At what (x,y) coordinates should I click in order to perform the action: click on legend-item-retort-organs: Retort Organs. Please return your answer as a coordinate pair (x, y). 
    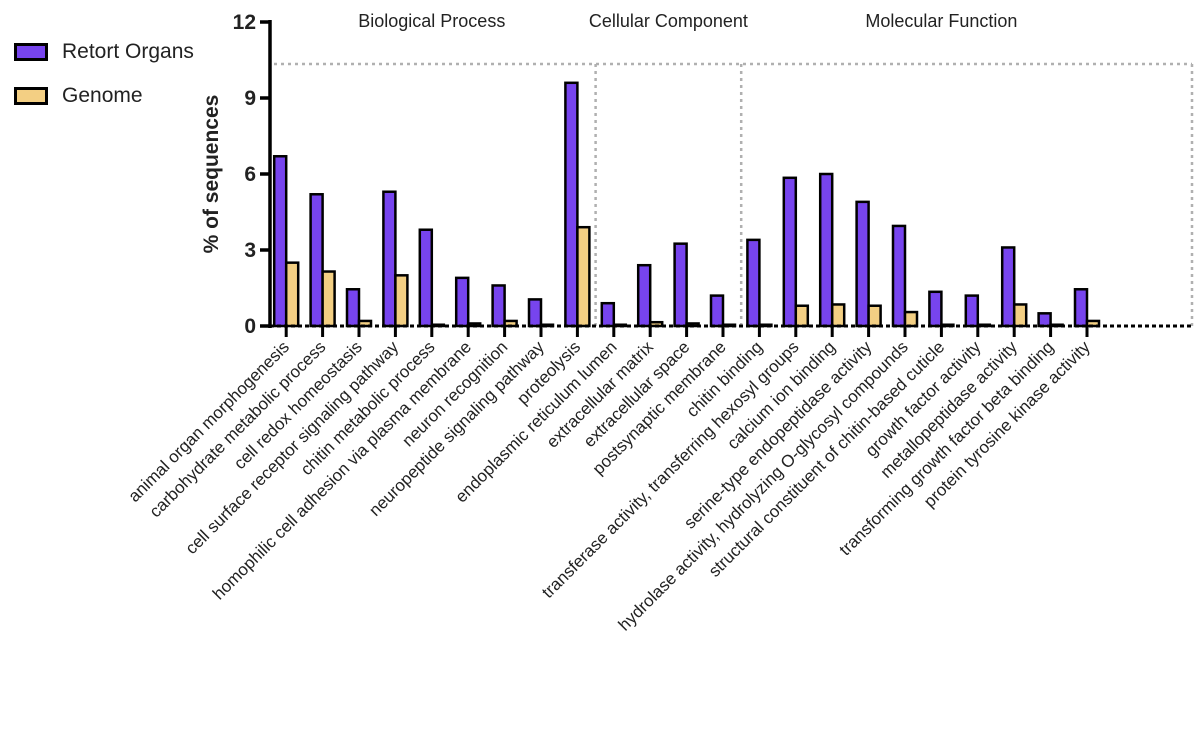
    Looking at the image, I should click on (104, 52).